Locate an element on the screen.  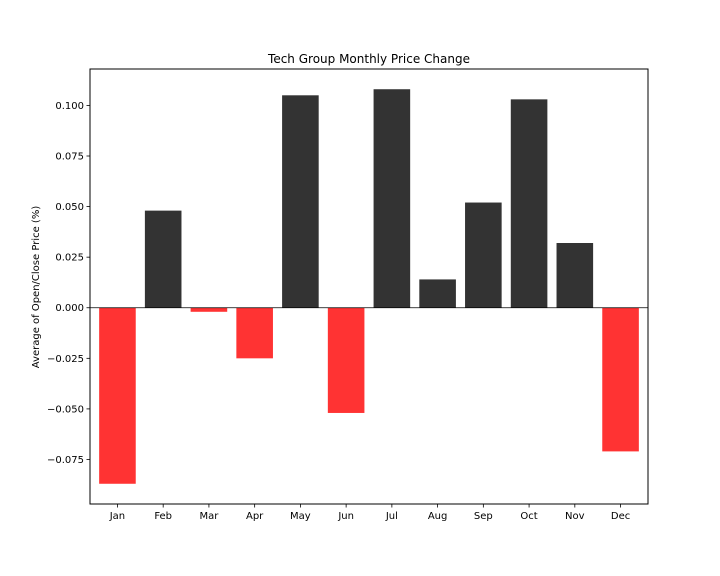
x-tick-label: May is located at coordinates (300, 516).